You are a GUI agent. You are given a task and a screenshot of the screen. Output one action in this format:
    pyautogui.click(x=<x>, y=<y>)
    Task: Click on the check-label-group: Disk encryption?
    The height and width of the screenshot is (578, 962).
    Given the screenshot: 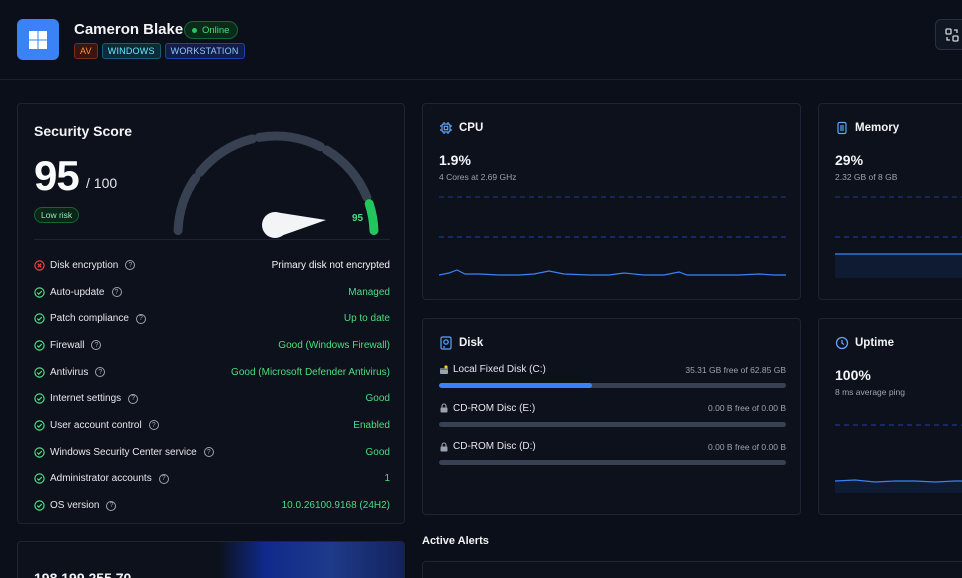 What is the action you would take?
    pyautogui.click(x=85, y=265)
    